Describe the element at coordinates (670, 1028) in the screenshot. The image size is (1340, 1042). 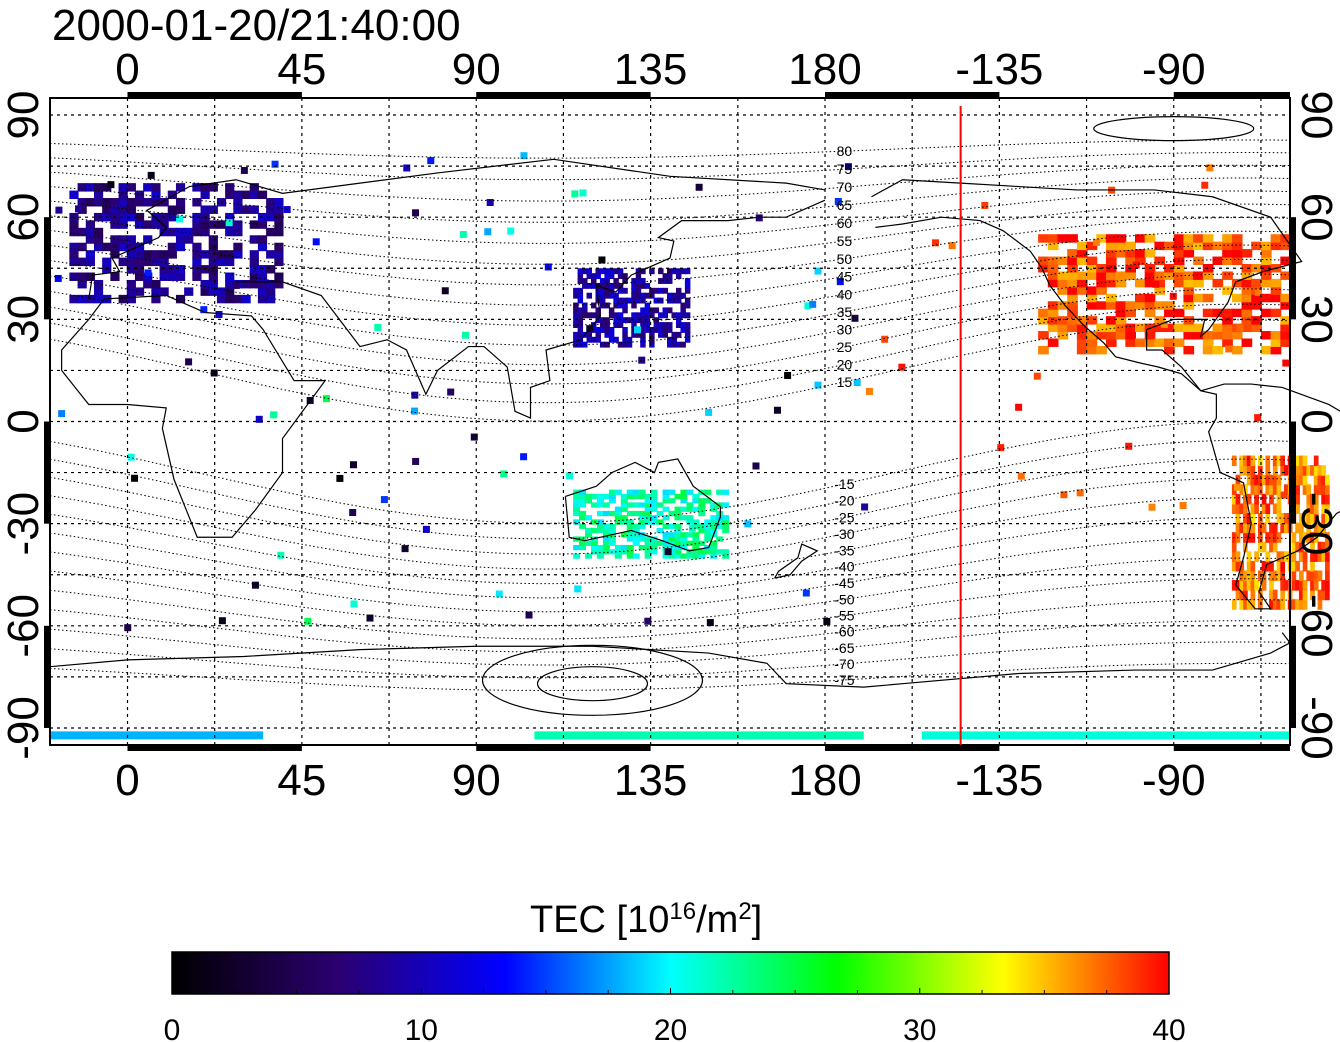
I see `colorbar-label-20: 20` at that location.